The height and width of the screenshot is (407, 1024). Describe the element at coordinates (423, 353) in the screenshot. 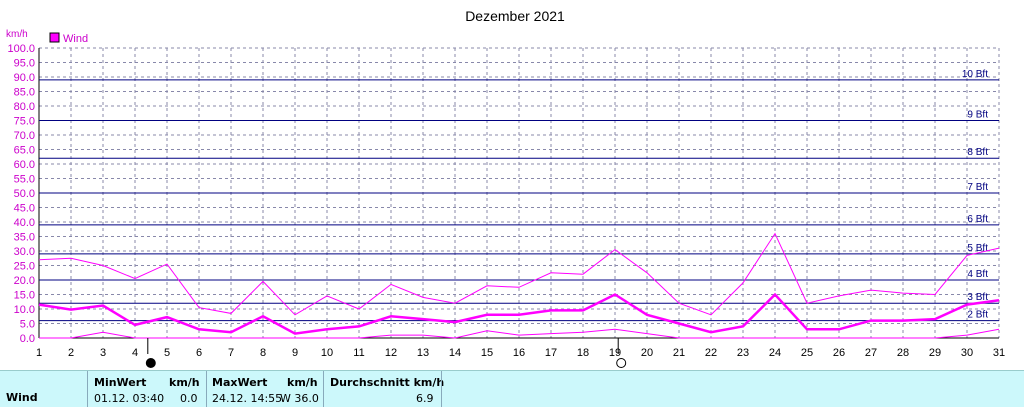

I see `x-tick-label: 13` at that location.